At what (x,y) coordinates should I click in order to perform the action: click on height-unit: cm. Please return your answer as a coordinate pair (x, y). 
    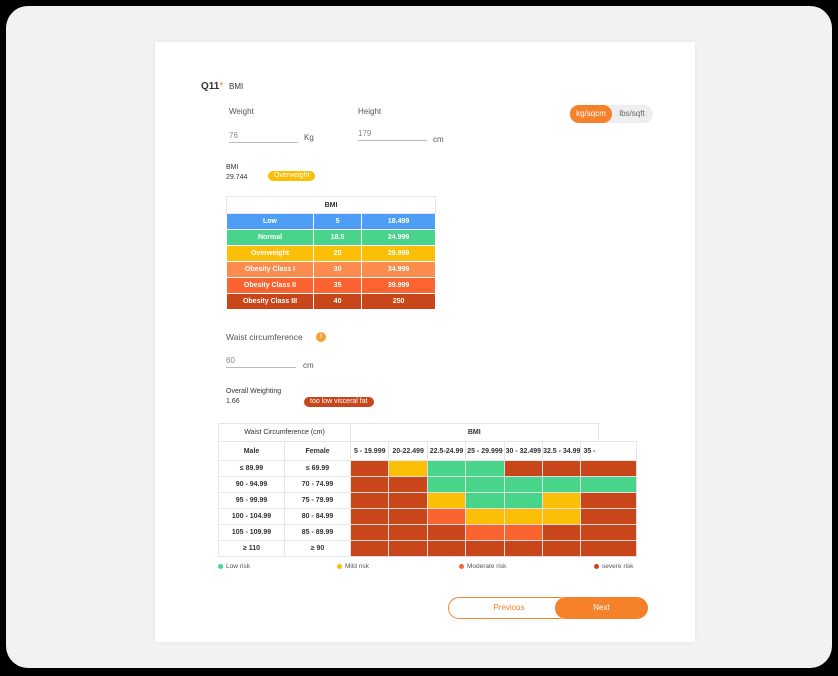
    Looking at the image, I should click on (438, 139).